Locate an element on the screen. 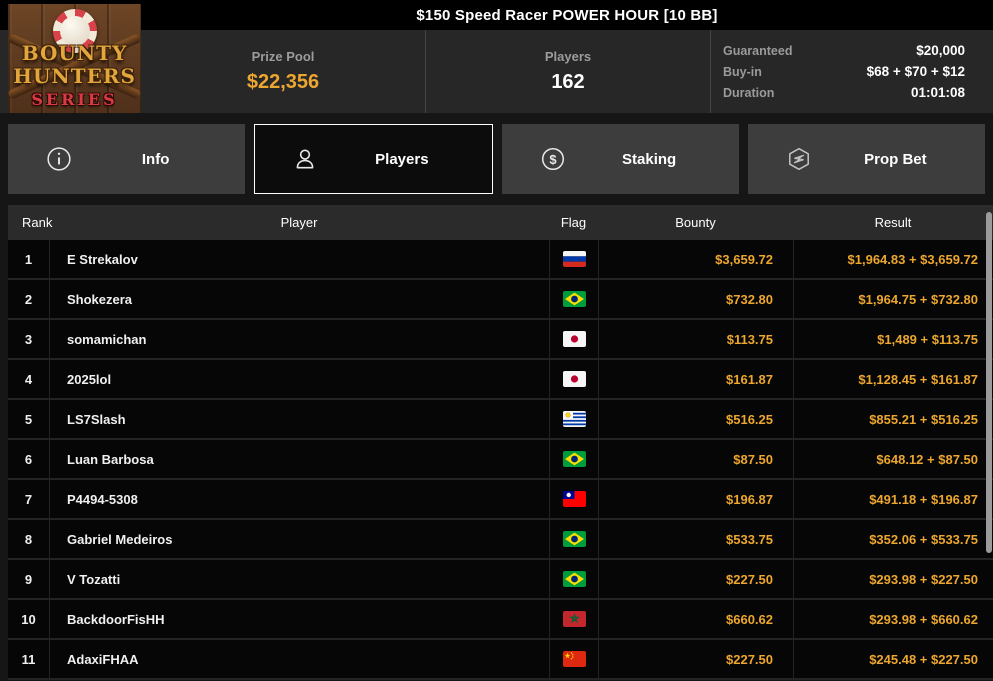  players-count-label: Players is located at coordinates (568, 56).